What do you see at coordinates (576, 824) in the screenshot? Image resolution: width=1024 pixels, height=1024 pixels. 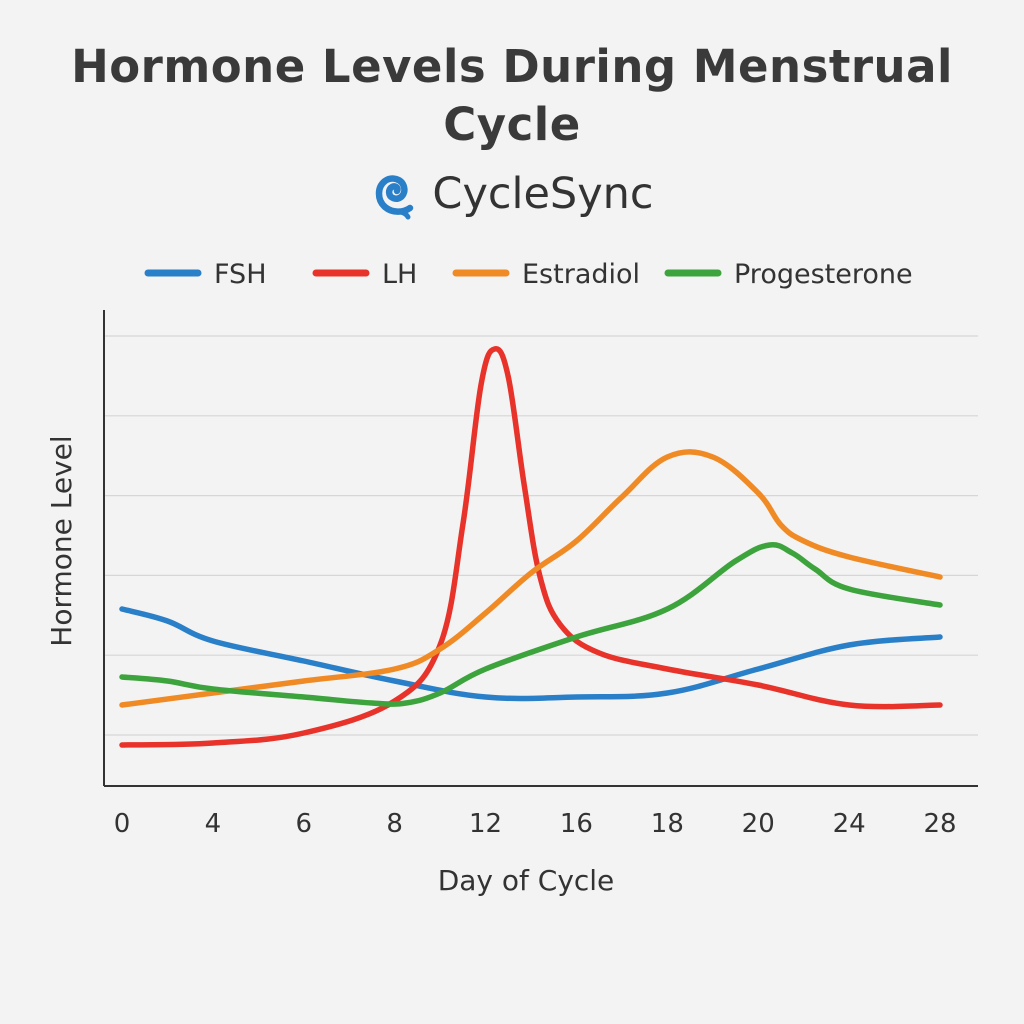 I see `x-tick-label: 16` at bounding box center [576, 824].